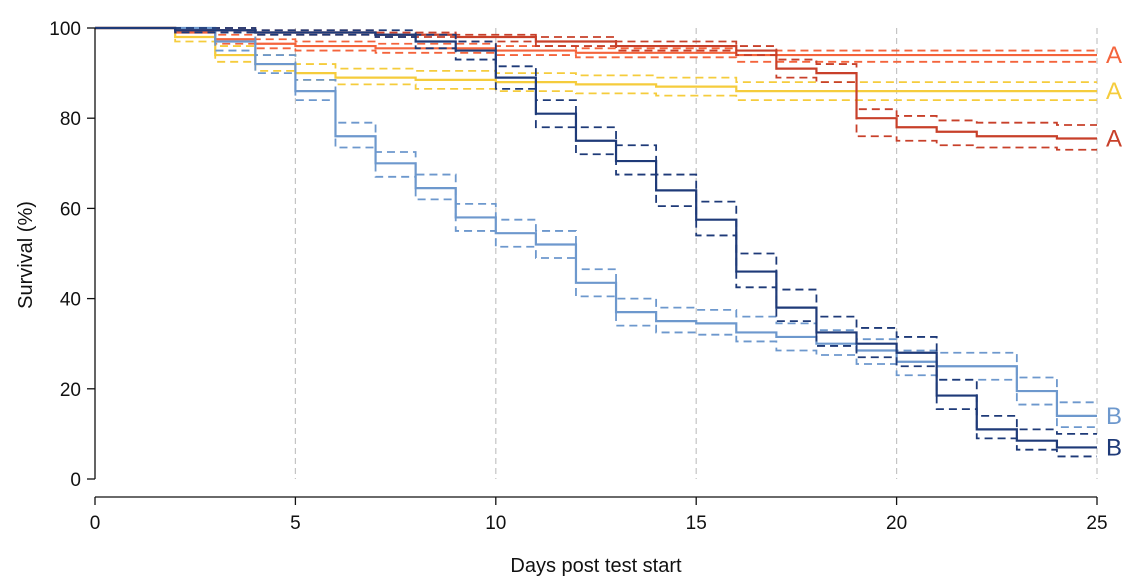  What do you see at coordinates (295, 523) in the screenshot?
I see `x-tick-label: 5` at bounding box center [295, 523].